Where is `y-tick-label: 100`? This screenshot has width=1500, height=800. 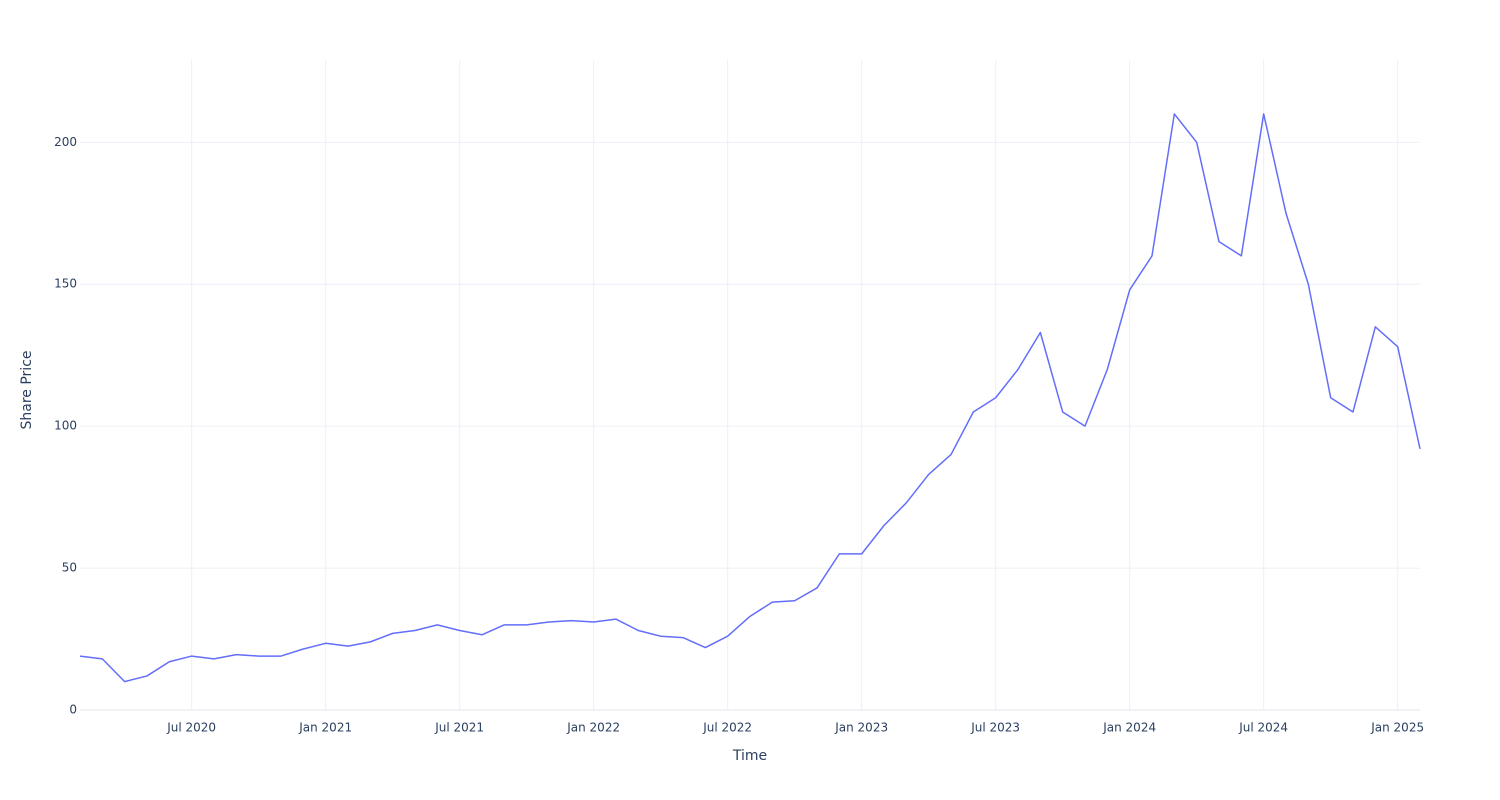
y-tick-label: 100 is located at coordinates (65, 426).